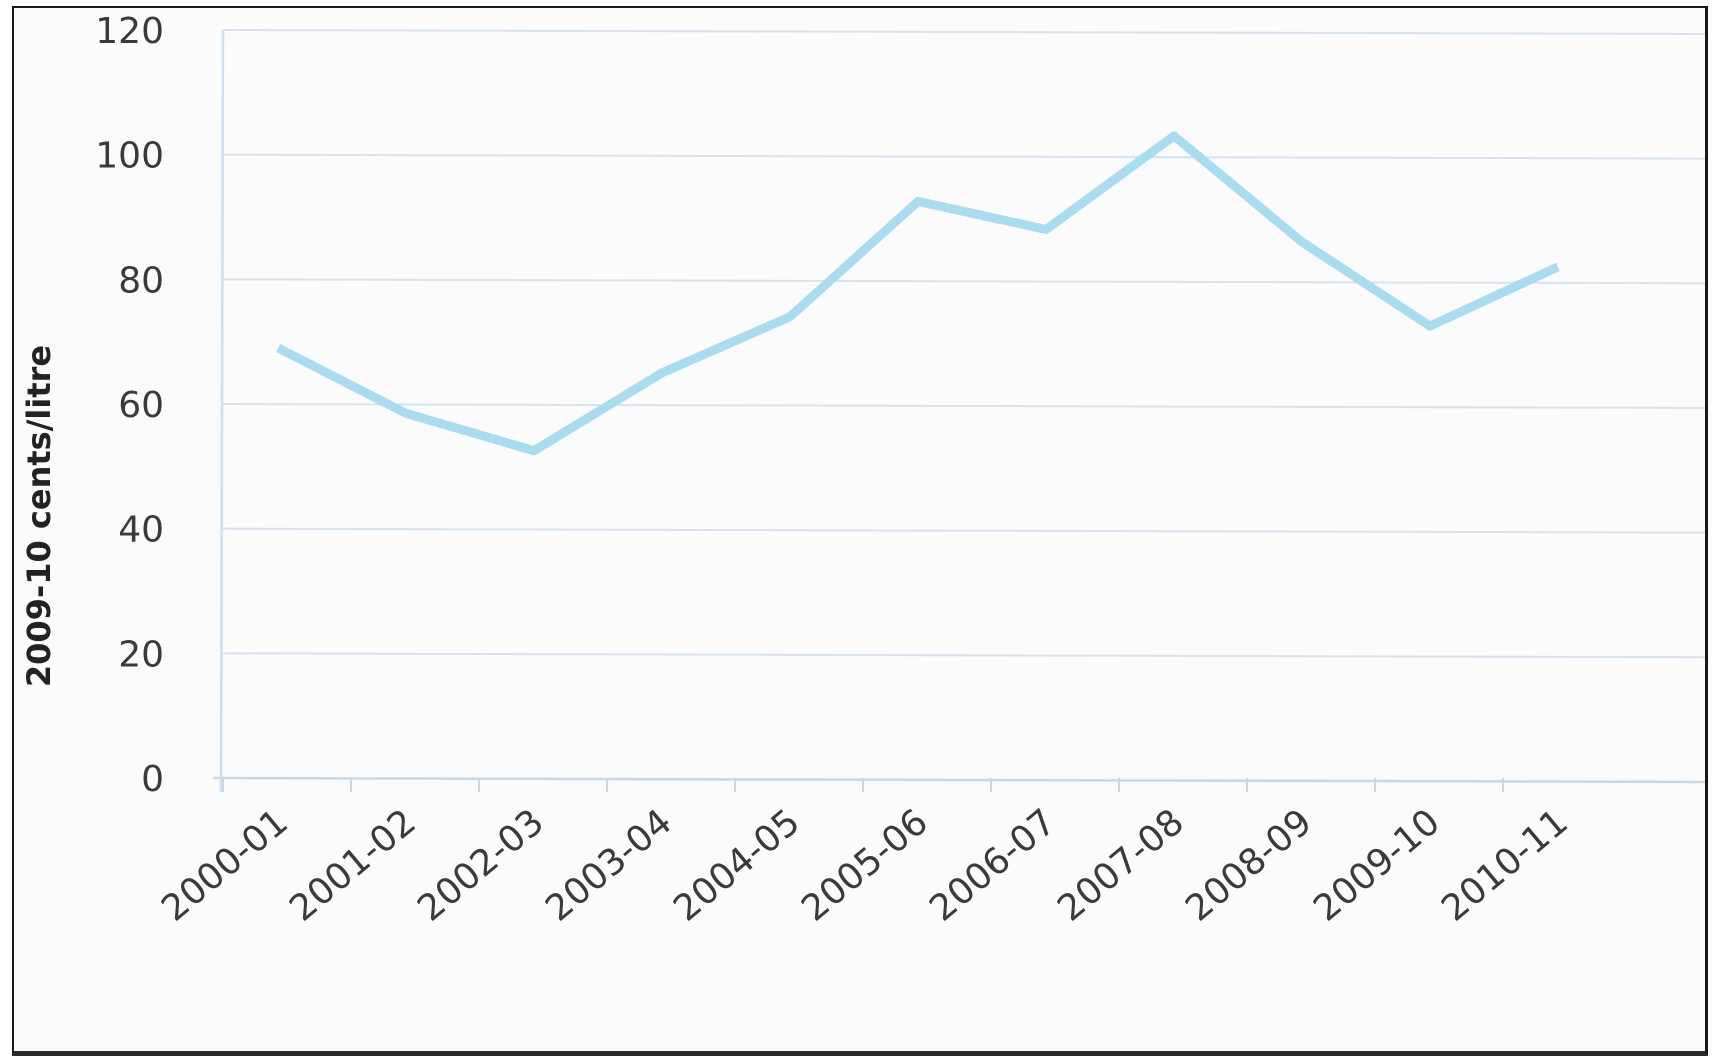 The image size is (1715, 1063). What do you see at coordinates (609, 865) in the screenshot?
I see `x-tick-label: 2003-04` at bounding box center [609, 865].